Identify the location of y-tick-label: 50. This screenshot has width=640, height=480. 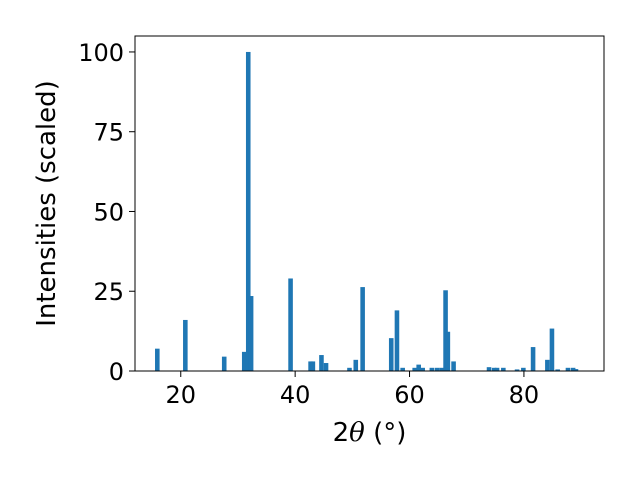
(108, 212).